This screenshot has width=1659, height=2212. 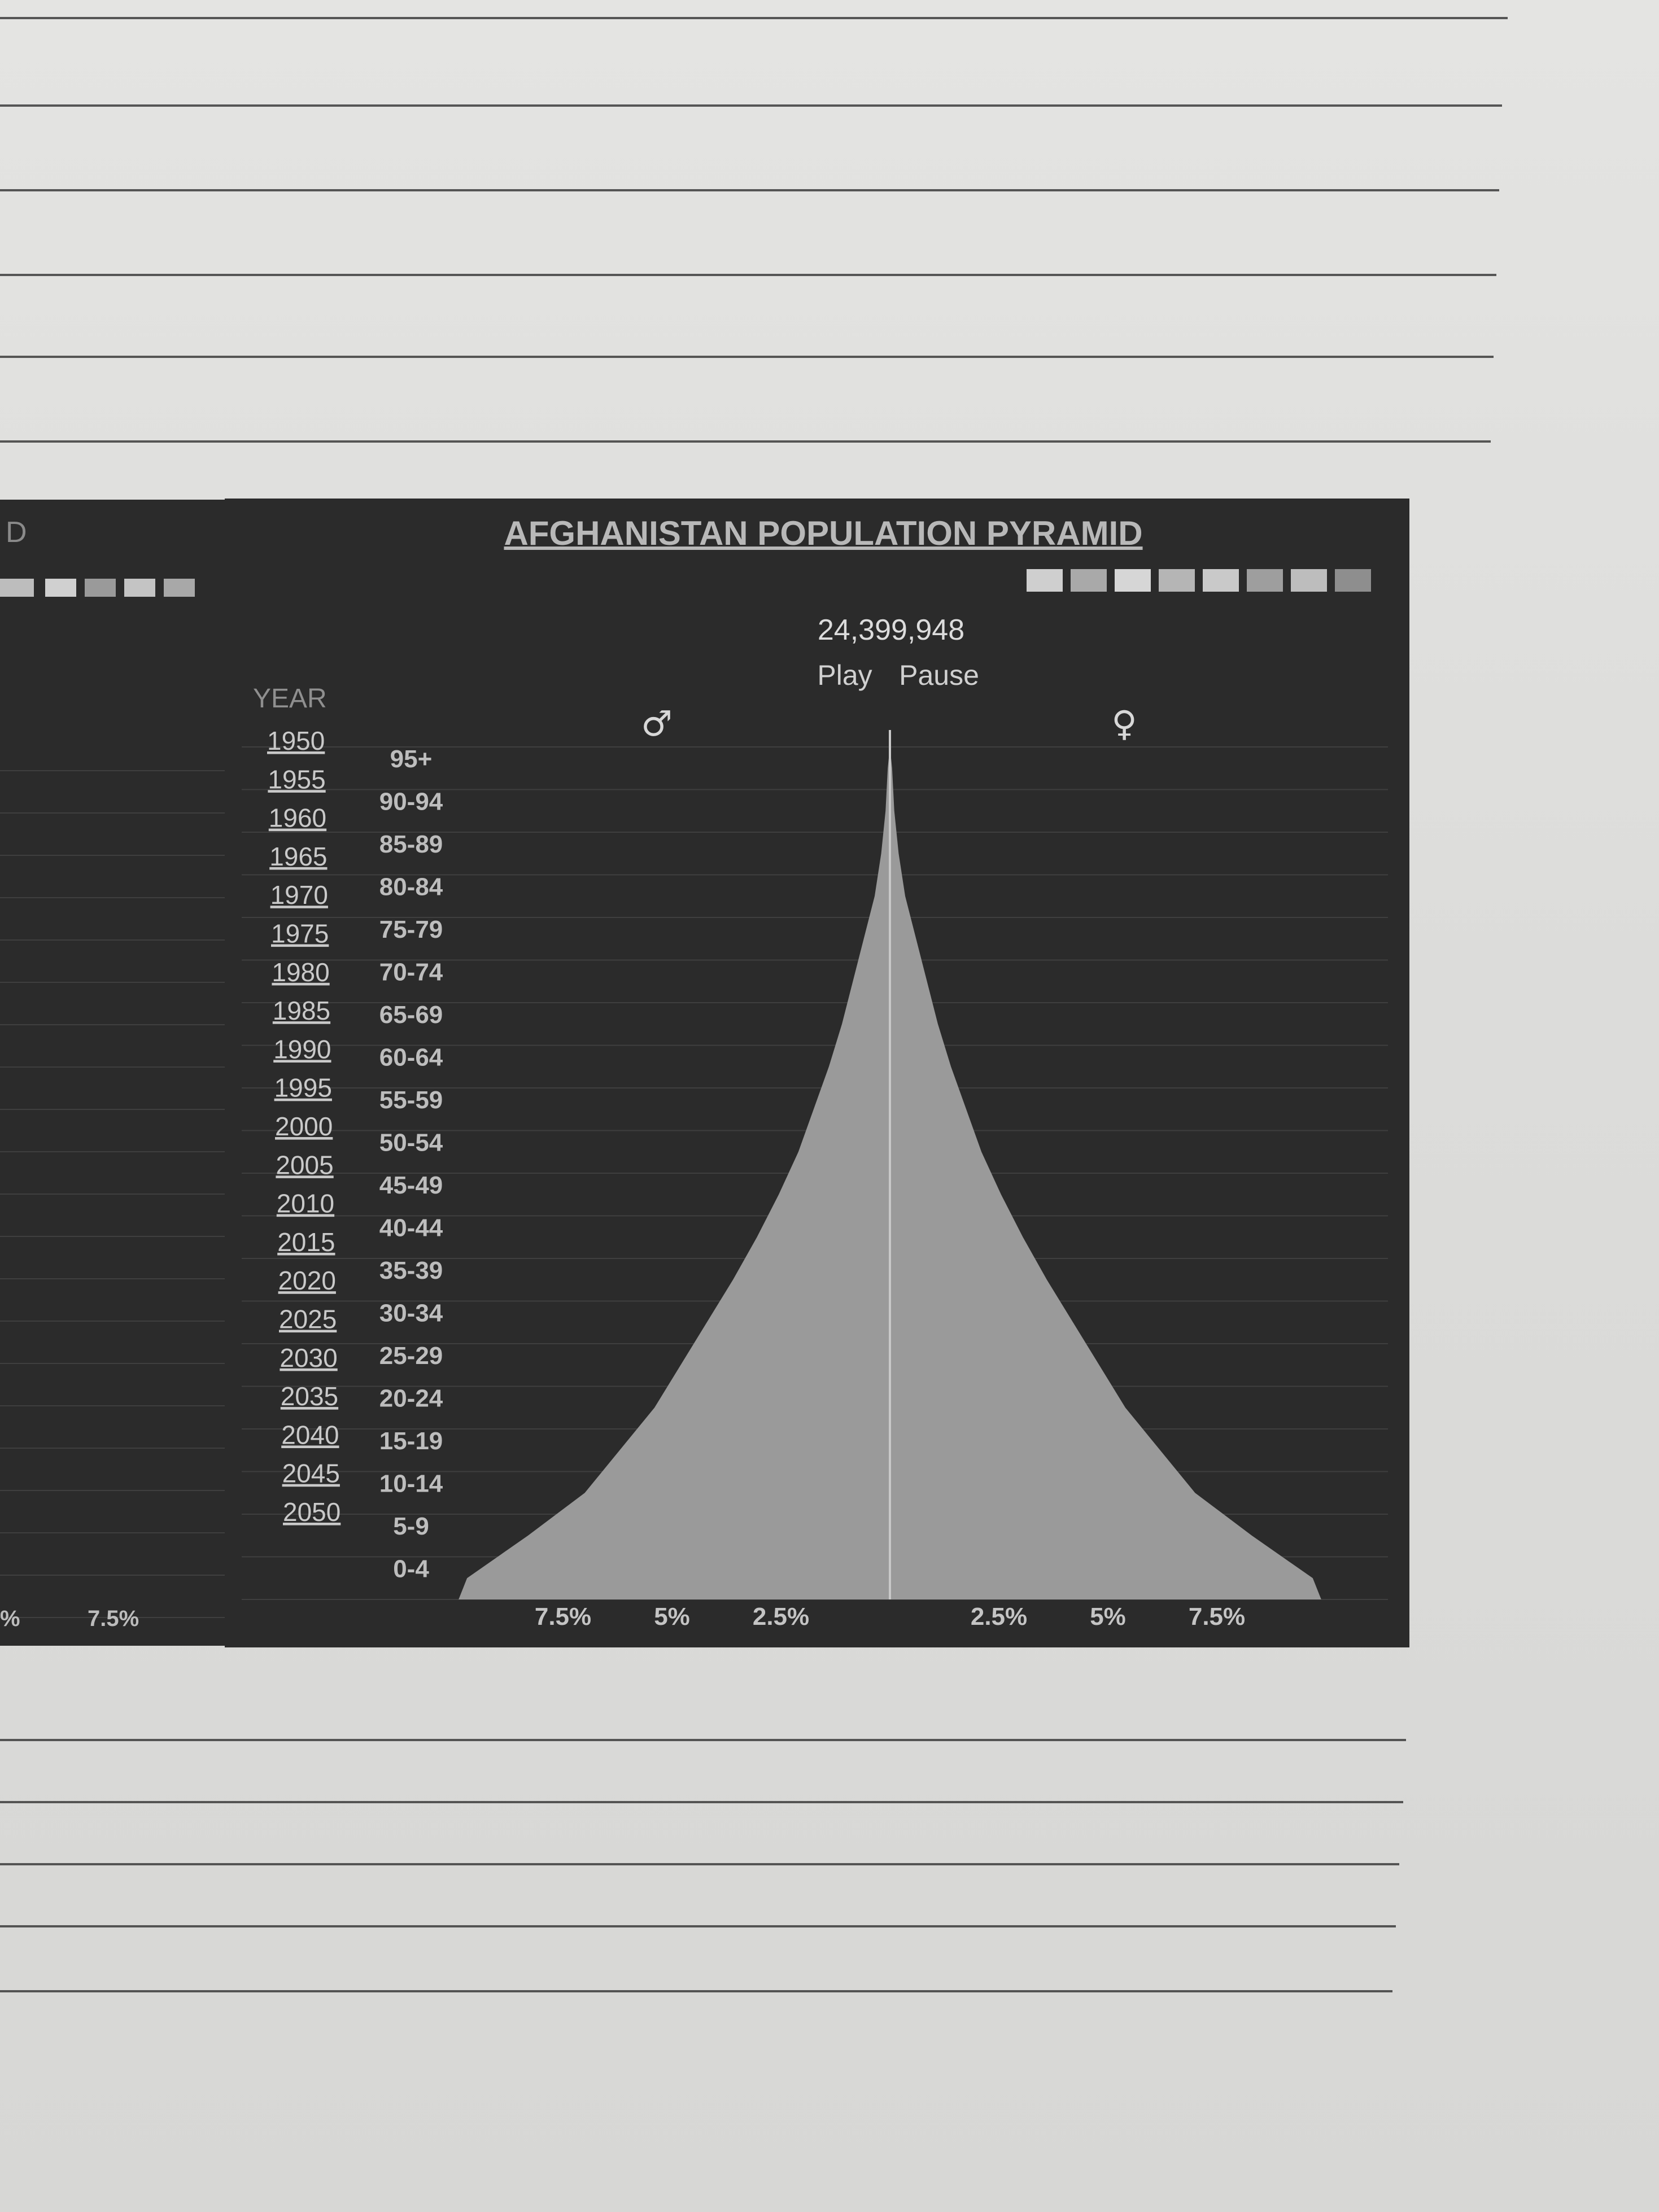 I want to click on age-group-label: 60-64, so click(x=411, y=1058).